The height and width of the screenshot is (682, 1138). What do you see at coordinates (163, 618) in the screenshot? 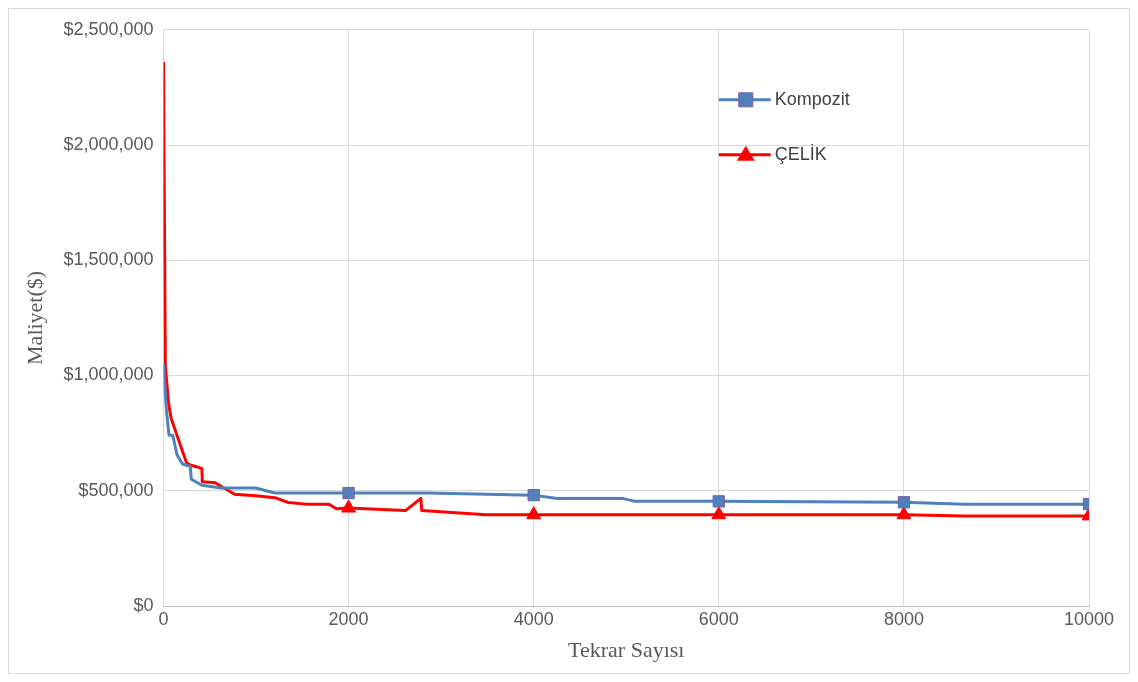
I see `x-tick-label: 0` at bounding box center [163, 618].